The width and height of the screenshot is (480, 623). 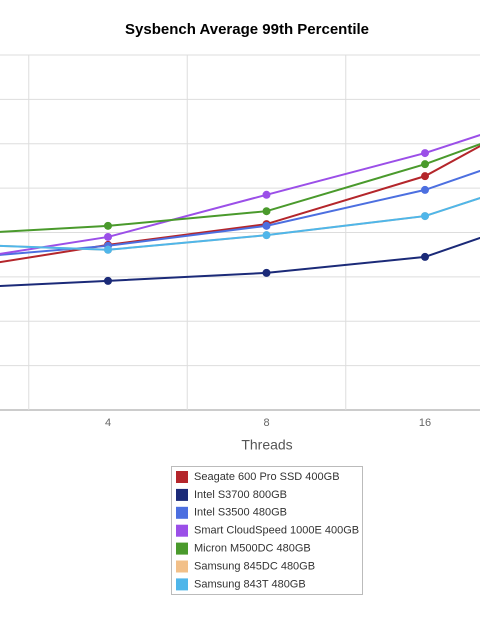 I want to click on legend-label: Micron M500DC 480GB, so click(x=252, y=549).